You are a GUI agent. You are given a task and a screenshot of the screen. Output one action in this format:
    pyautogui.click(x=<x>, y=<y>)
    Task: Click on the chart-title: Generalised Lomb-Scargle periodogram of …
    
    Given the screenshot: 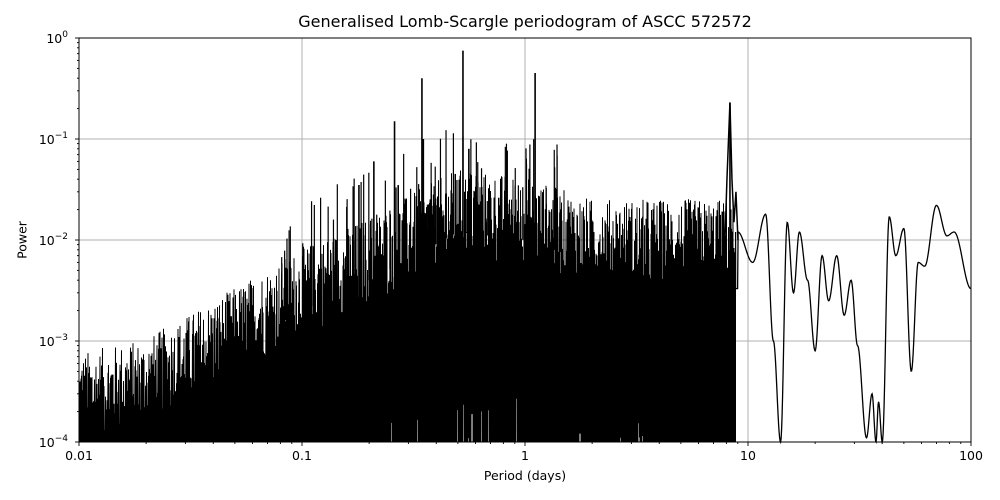 What is the action you would take?
    pyautogui.click(x=525, y=21)
    